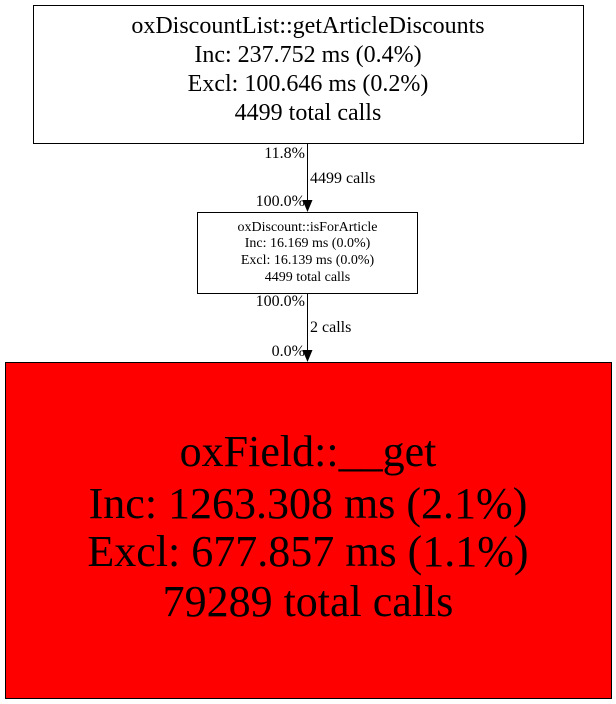  What do you see at coordinates (308, 227) in the screenshot?
I see `node-name: oxDiscount::isForArticle` at bounding box center [308, 227].